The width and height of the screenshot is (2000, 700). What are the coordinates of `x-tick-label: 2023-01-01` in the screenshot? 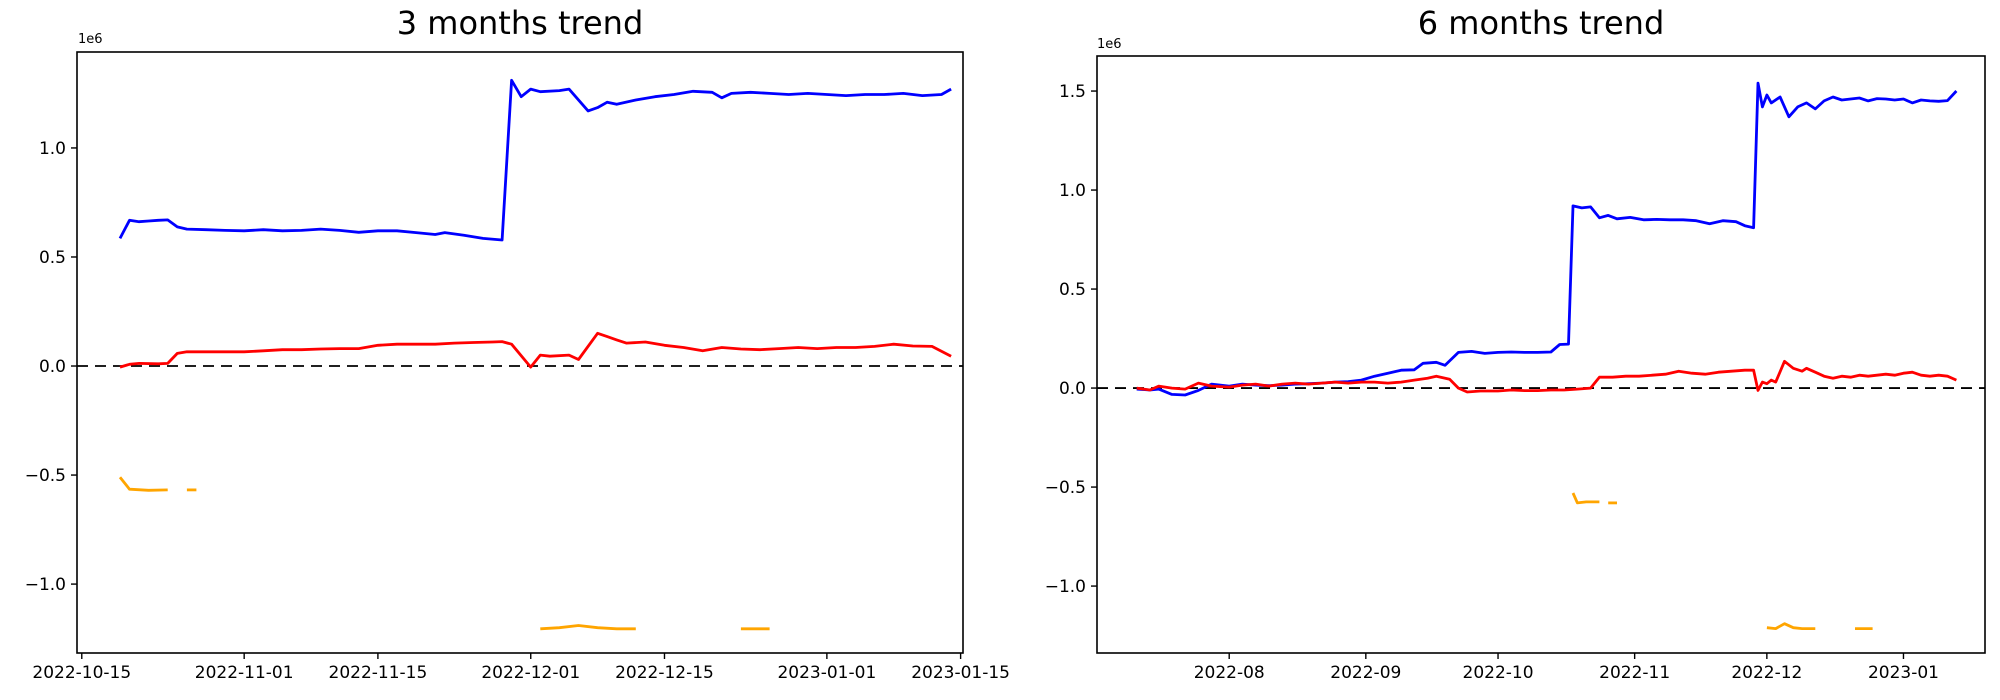 It's located at (826, 673).